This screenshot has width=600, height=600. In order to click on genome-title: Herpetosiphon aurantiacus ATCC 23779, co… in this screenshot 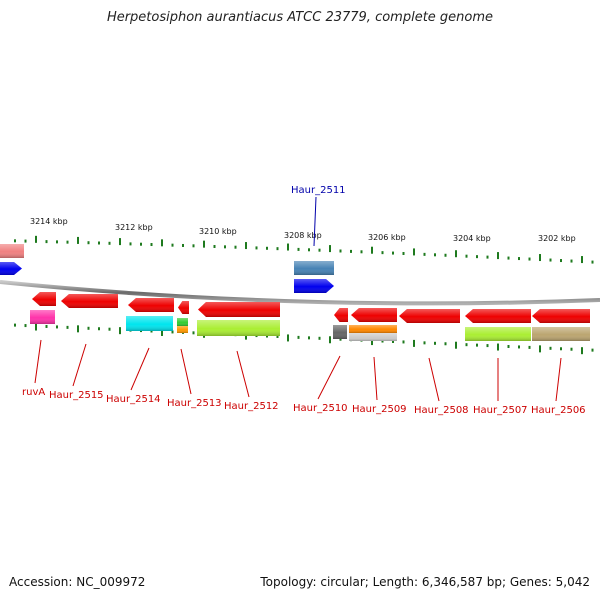, I will do `click(300, 17)`.